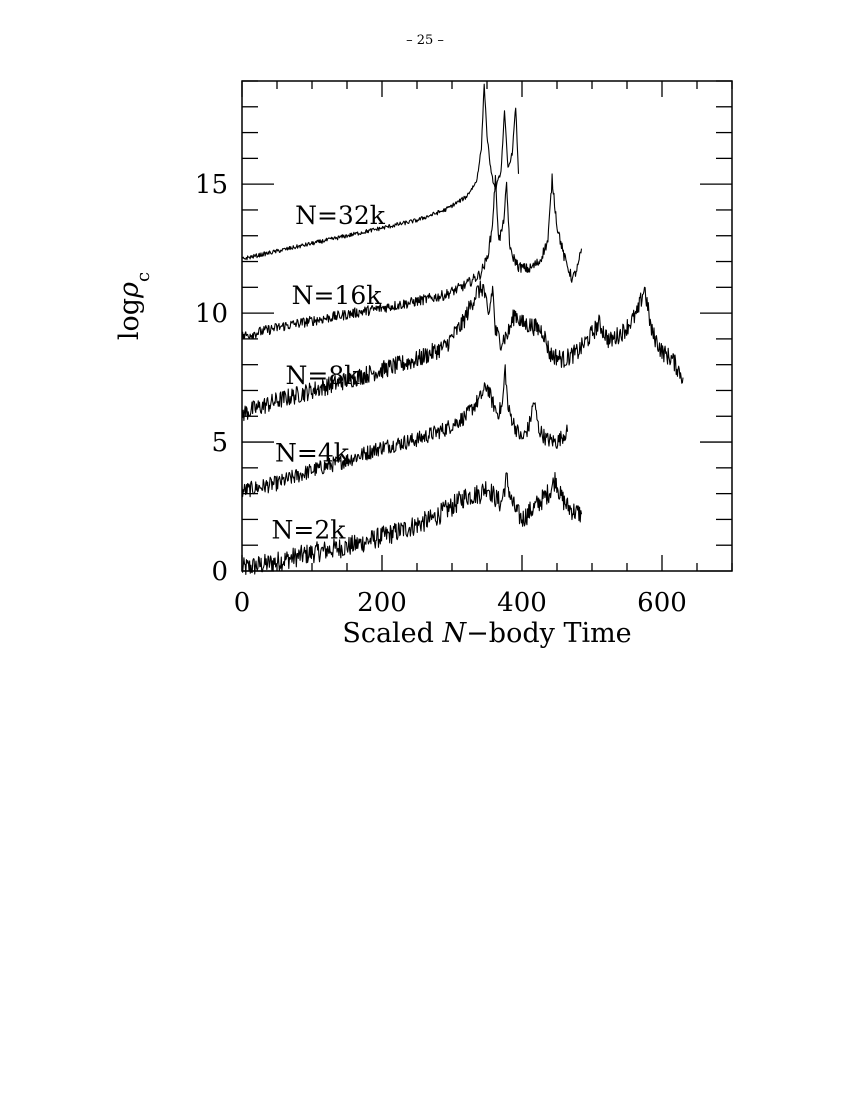  I want to click on series-labels: N=32k N=16k N=8k N=4k N=2k, so click(329, 373).